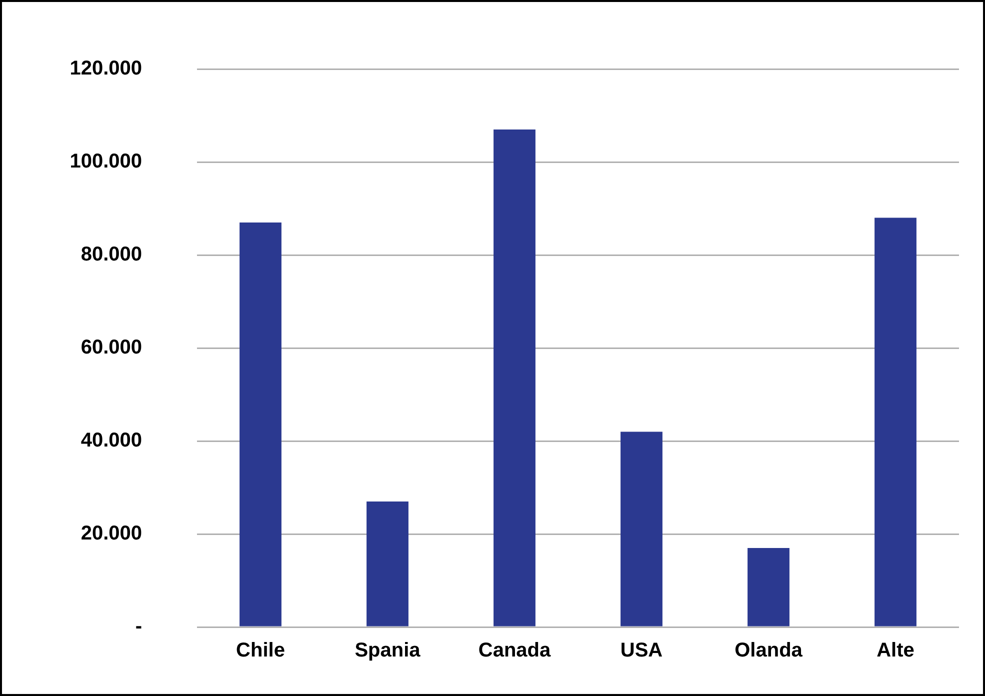 The height and width of the screenshot is (696, 985). I want to click on y-tick-label: 60.000, so click(111, 347).